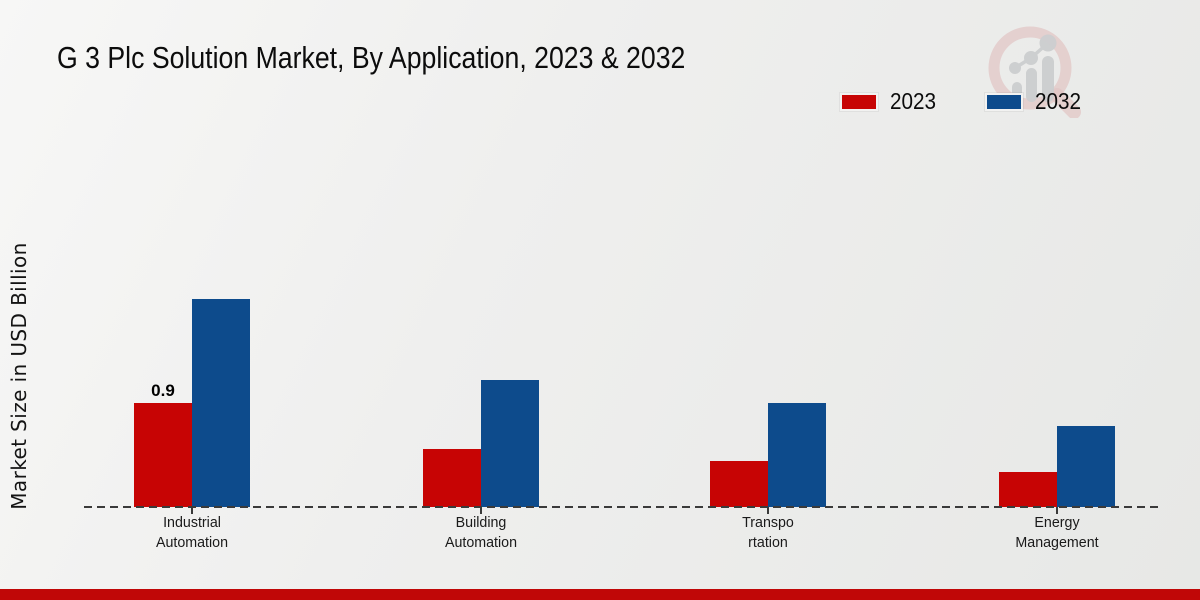 The height and width of the screenshot is (600, 1200). Describe the element at coordinates (452, 478) in the screenshot. I see `bar-2023-building-automation` at that location.